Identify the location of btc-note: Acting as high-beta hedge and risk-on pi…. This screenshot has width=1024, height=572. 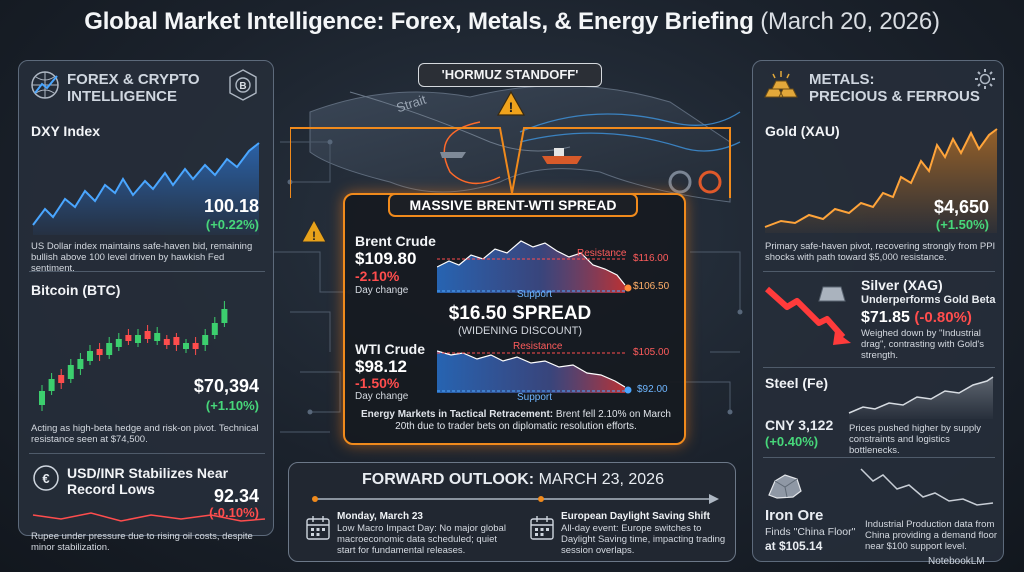
(145, 434).